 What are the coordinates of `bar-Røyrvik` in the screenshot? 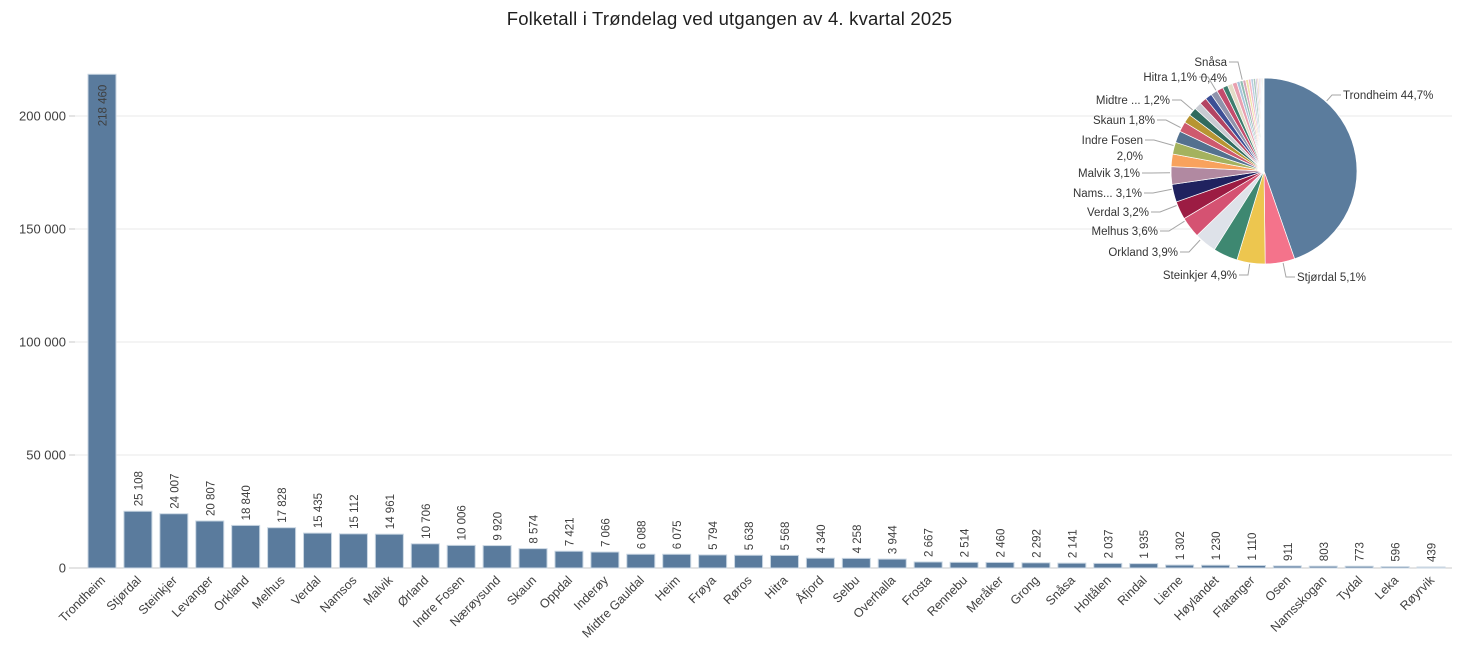 It's located at (1431, 567).